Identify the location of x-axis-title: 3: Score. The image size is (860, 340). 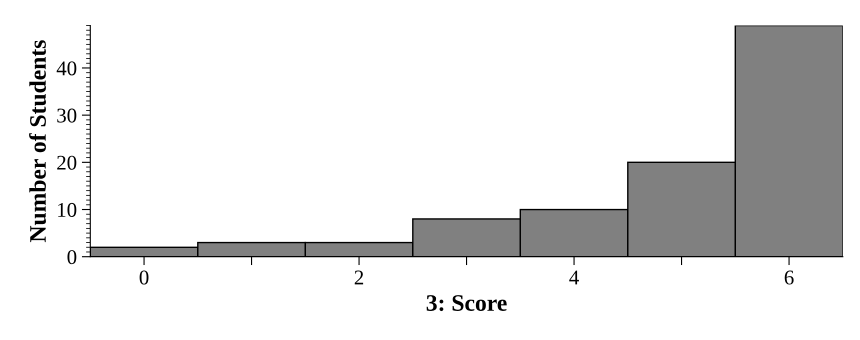
(466, 303).